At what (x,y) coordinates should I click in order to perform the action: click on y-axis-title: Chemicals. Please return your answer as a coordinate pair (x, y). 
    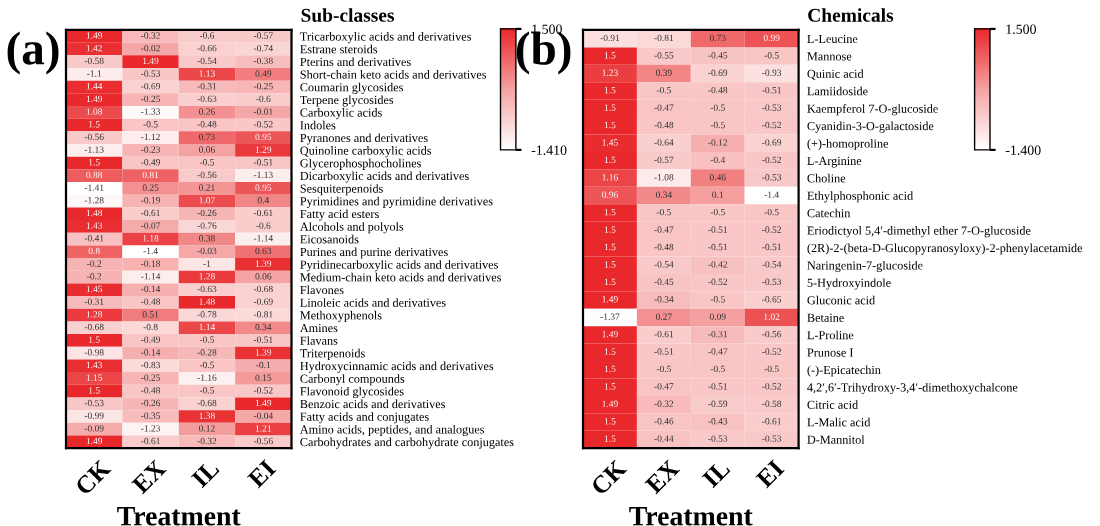
    Looking at the image, I should click on (851, 15).